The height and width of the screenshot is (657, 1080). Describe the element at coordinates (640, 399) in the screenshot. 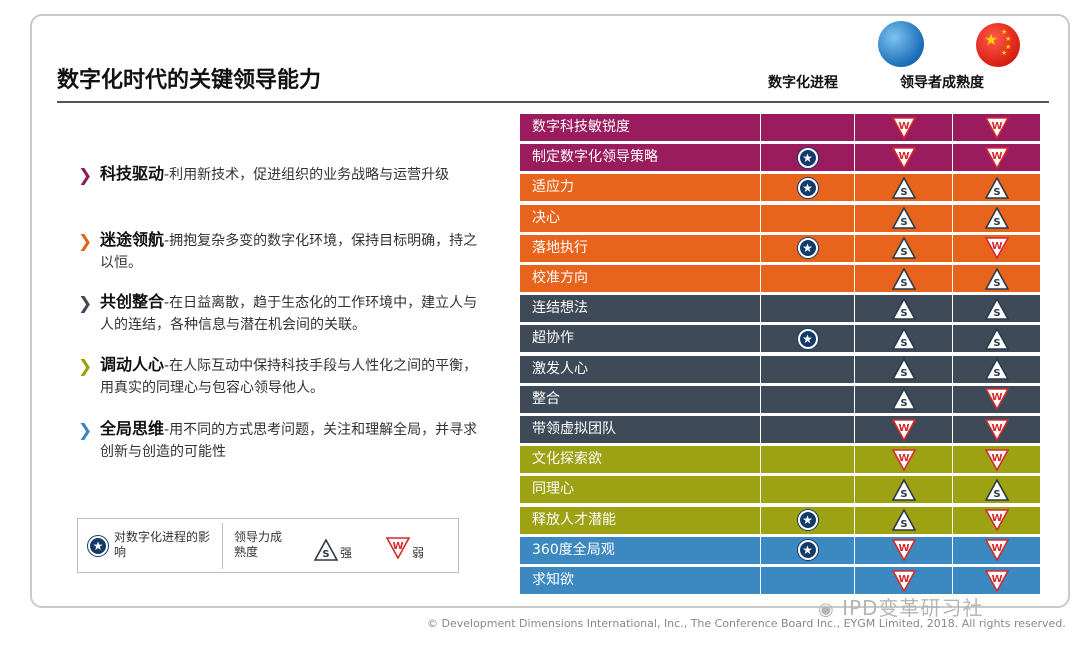

I see `row-label: 整合` at that location.